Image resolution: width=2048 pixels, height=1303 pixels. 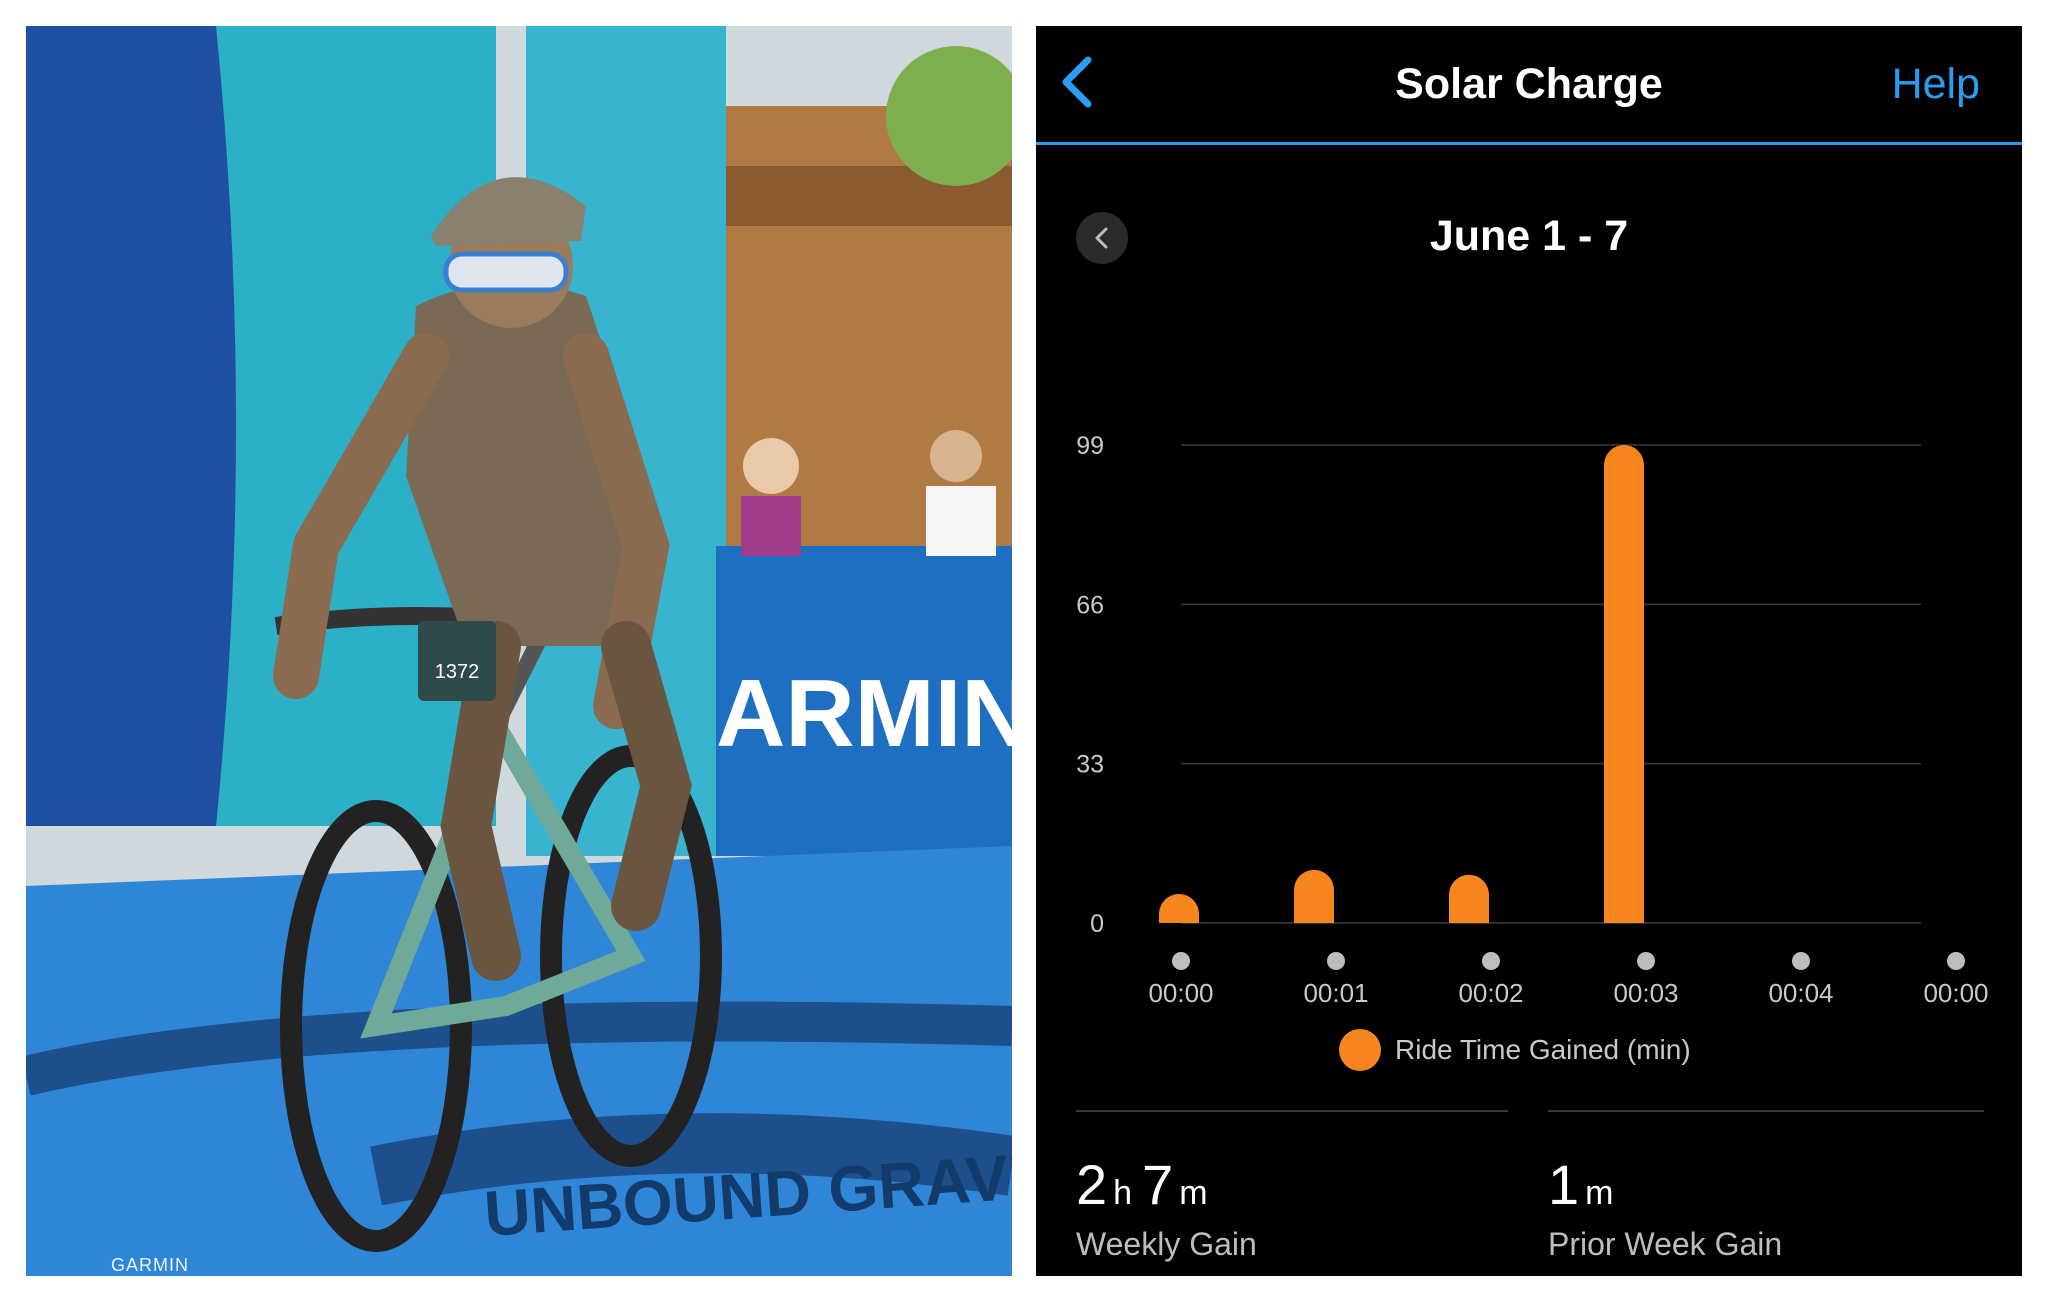 I want to click on weekly-gain-minutes-unit: m, so click(x=1193, y=1193).